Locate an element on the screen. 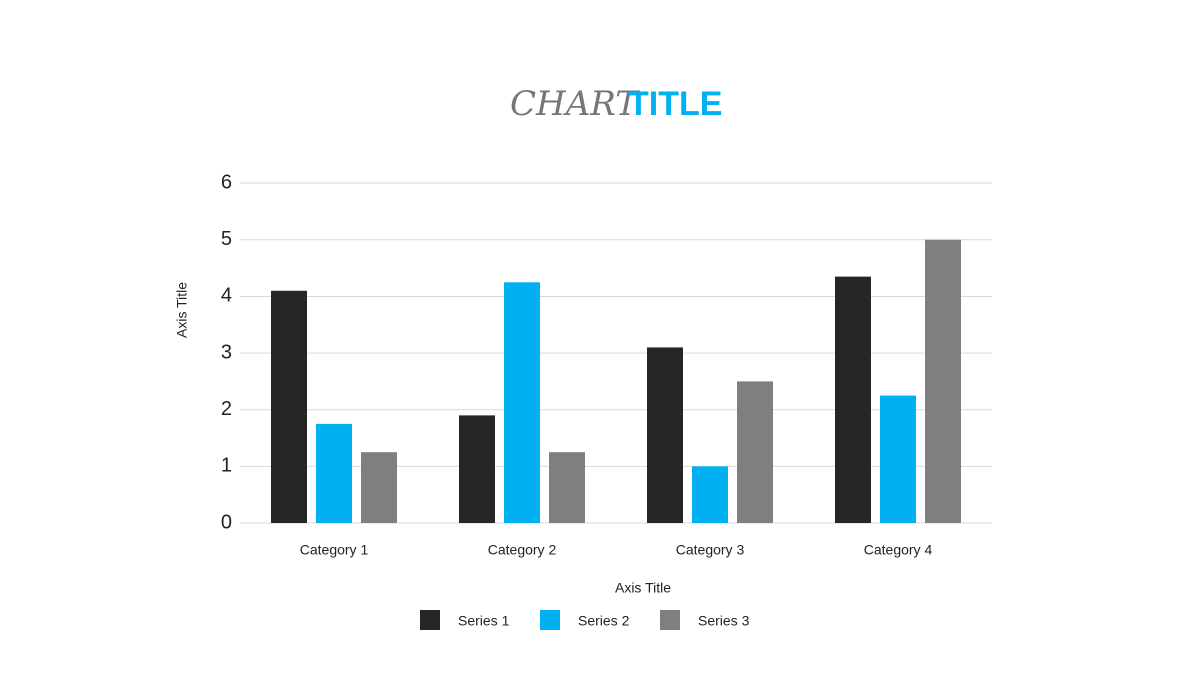  chart-title-part: TITLE is located at coordinates (675, 104).